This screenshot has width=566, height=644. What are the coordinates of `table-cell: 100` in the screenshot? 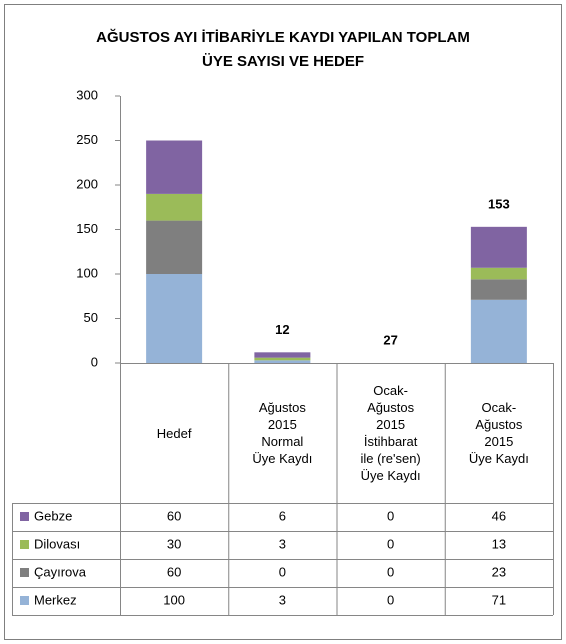 It's located at (174, 599).